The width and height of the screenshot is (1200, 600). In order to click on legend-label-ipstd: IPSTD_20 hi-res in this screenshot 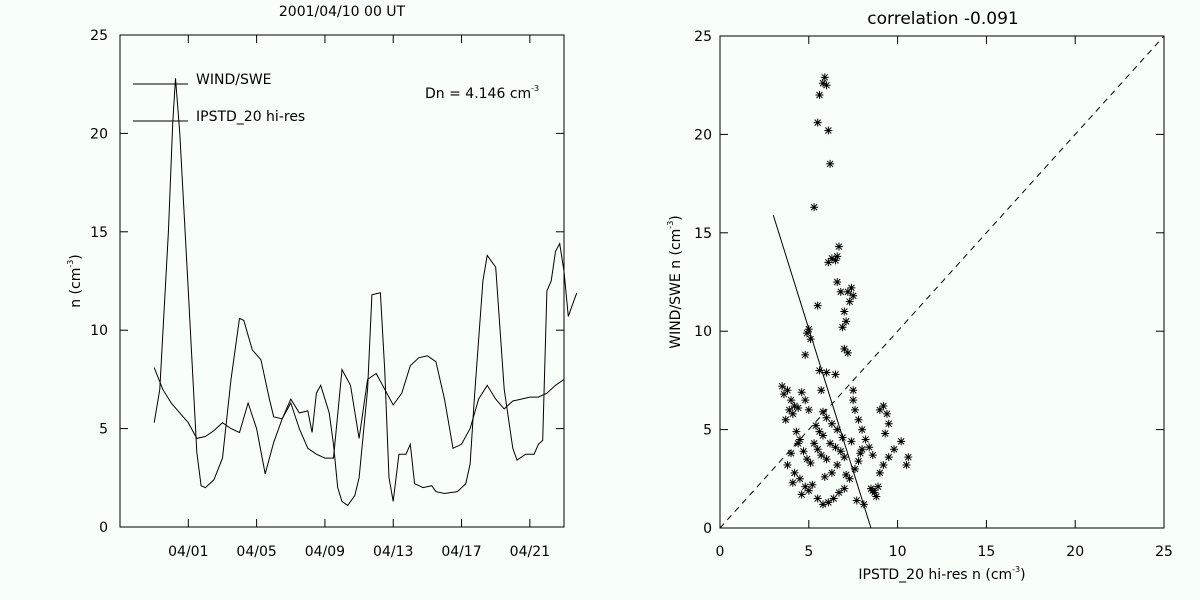, I will do `click(250, 117)`.